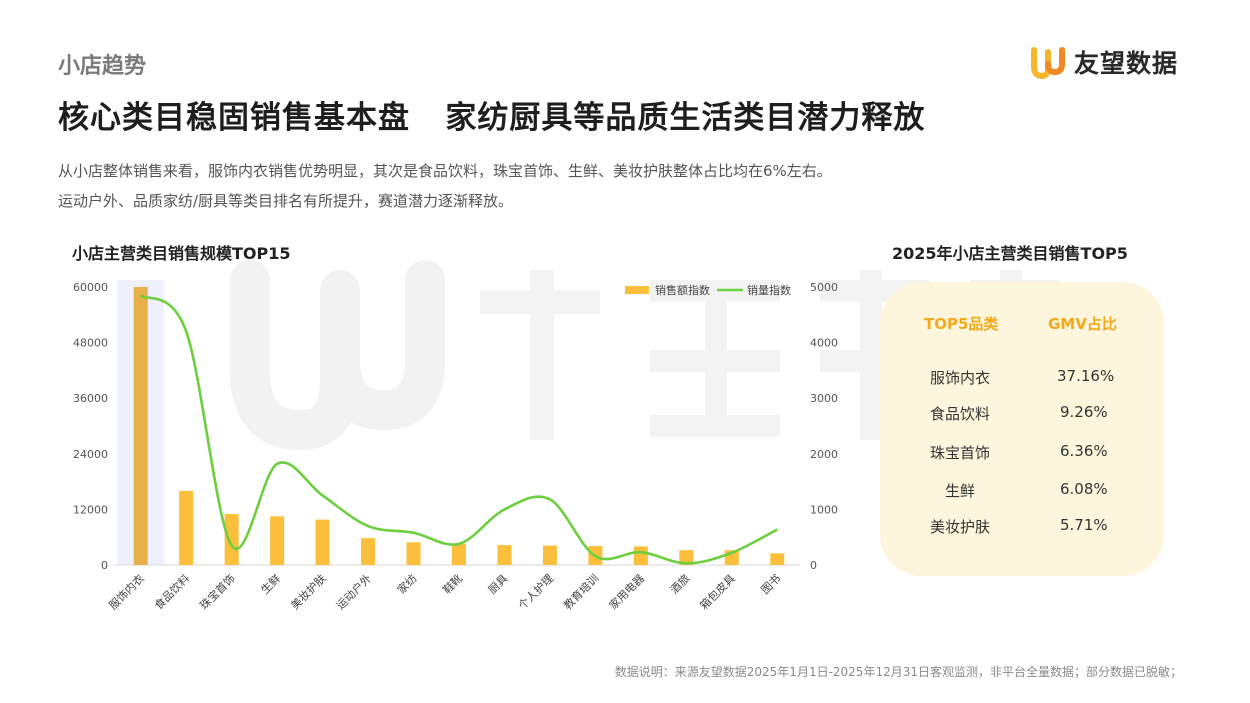 This screenshot has width=1250, height=703. What do you see at coordinates (181, 253) in the screenshot?
I see `chart-title: 小店主营类目销售规模TOP15` at bounding box center [181, 253].